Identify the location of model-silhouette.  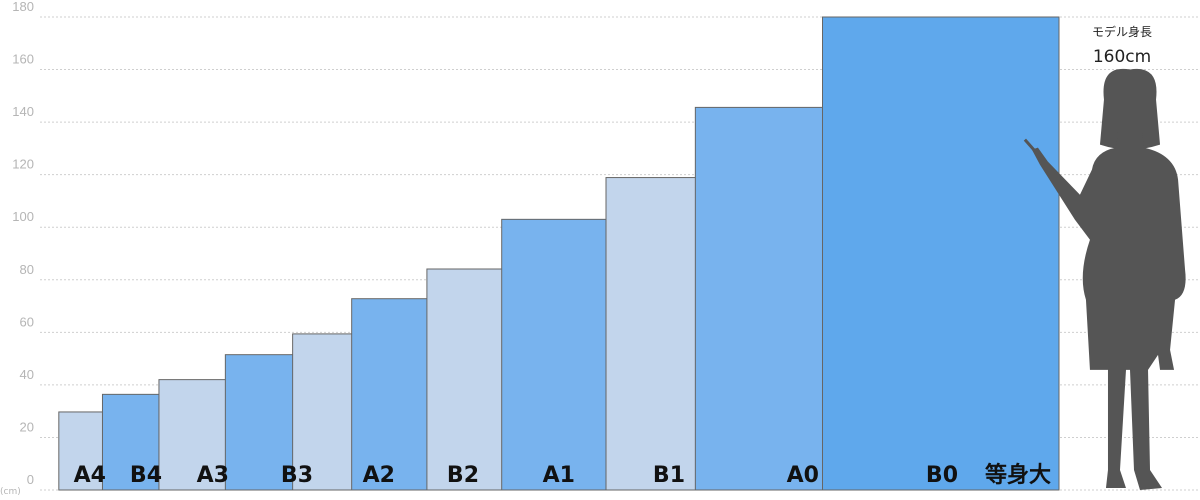
(1104, 279).